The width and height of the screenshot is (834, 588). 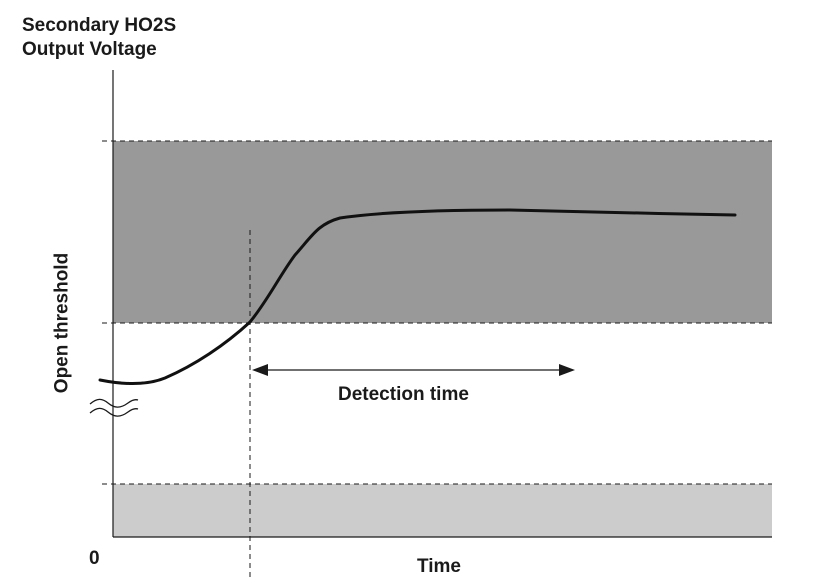 I want to click on open-threshold-label: Open threshold, so click(x=62, y=323).